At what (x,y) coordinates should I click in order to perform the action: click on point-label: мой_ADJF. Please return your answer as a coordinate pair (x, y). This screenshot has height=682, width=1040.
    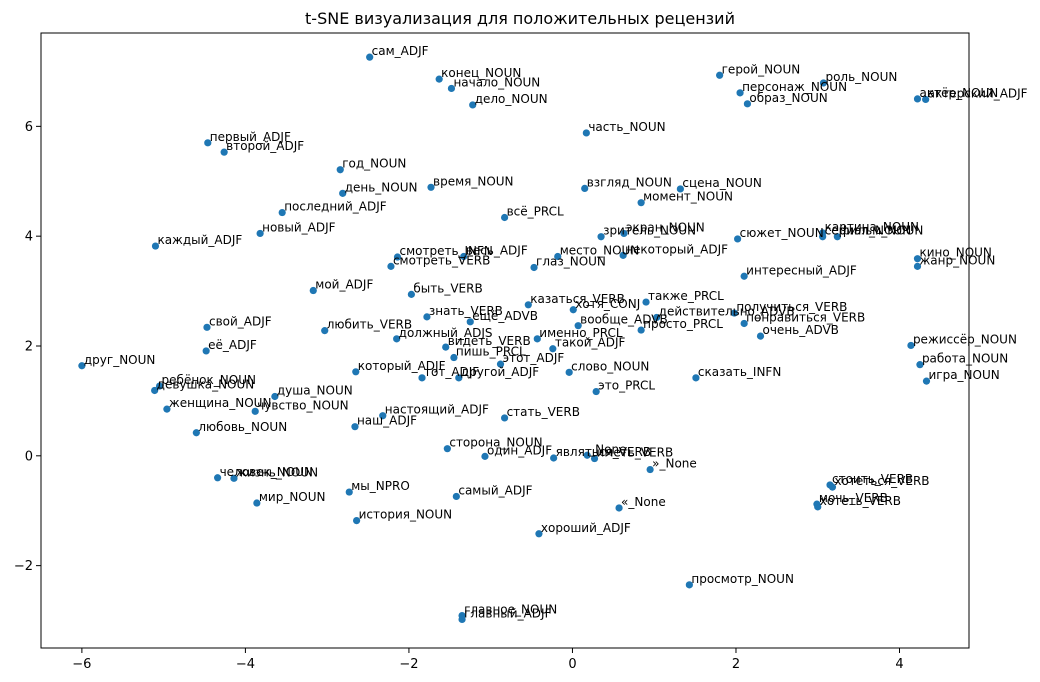
    Looking at the image, I should click on (344, 285).